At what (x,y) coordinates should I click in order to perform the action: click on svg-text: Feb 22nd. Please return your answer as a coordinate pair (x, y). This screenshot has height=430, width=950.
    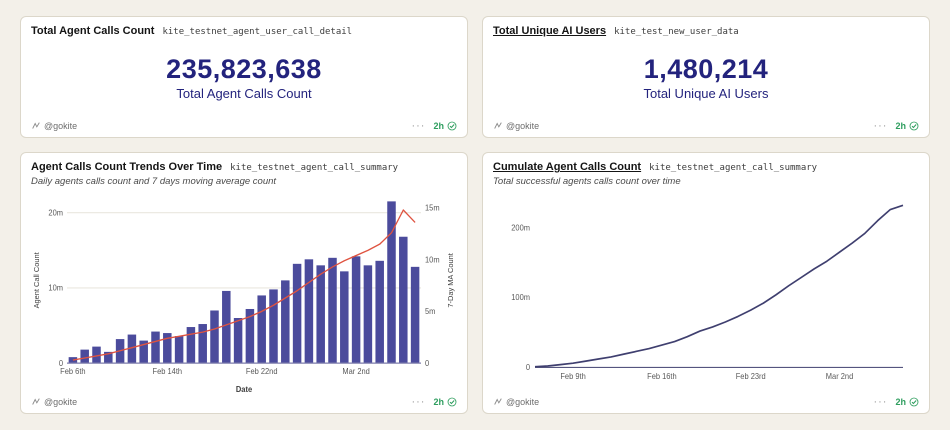
    Looking at the image, I should click on (262, 371).